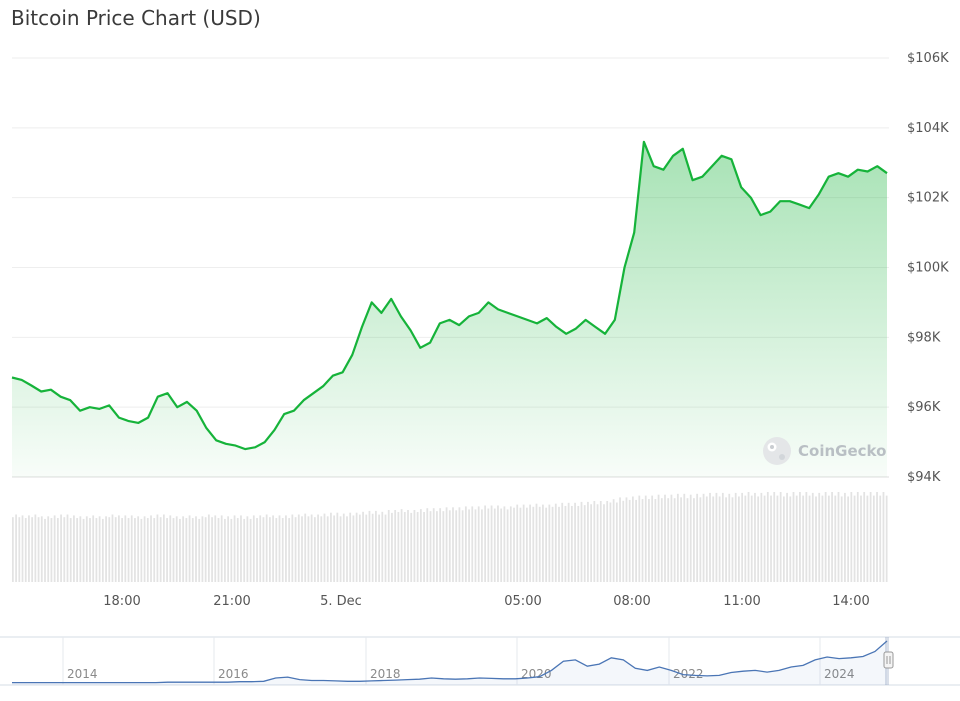 The width and height of the screenshot is (960, 701). What do you see at coordinates (928, 128) in the screenshot?
I see `y-tick-label: $104K` at bounding box center [928, 128].